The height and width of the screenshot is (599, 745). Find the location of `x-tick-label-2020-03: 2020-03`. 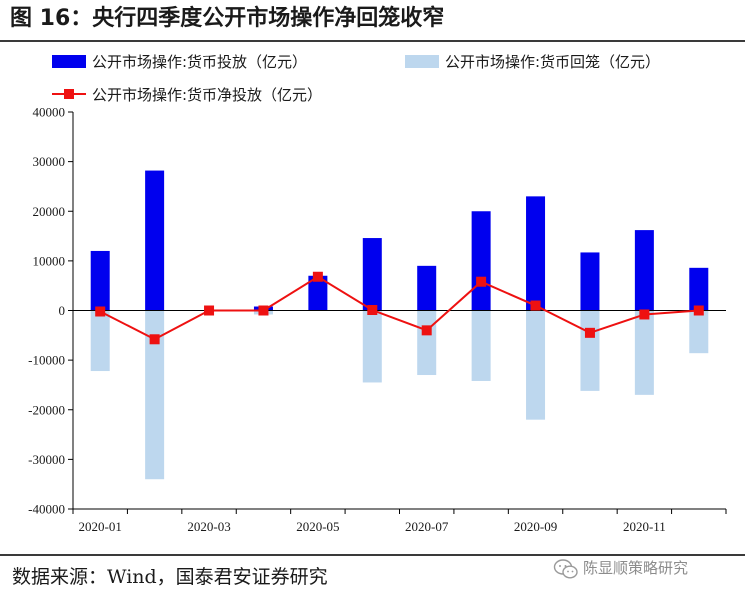

x-tick-label-2020-03: 2020-03 is located at coordinates (208, 526).